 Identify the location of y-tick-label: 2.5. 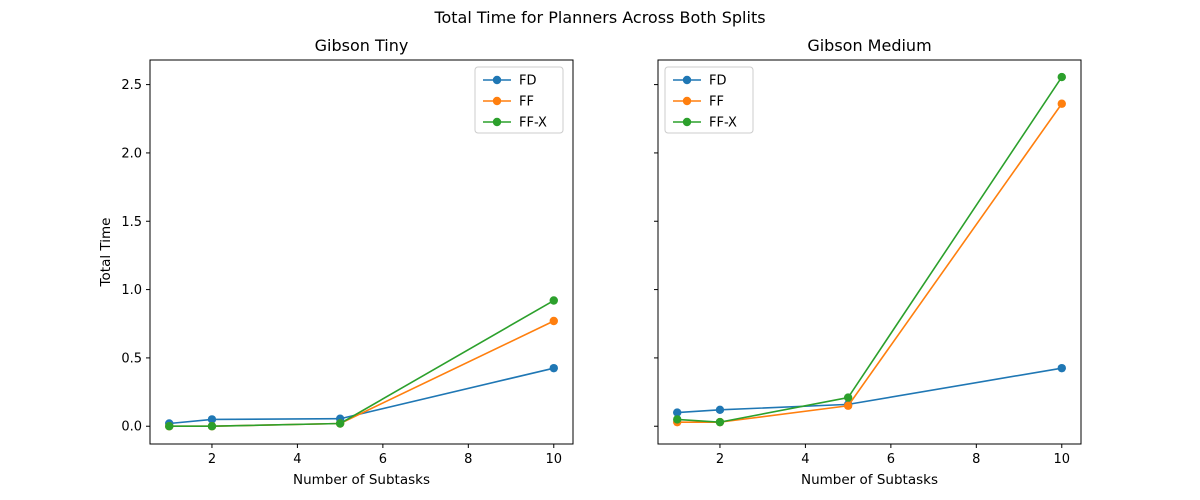
(131, 85).